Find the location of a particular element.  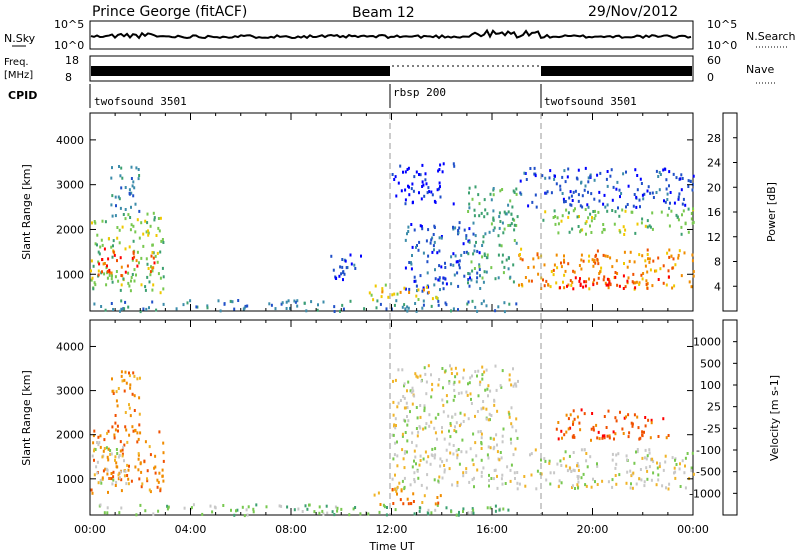

velocity-colorbar-label-tick: -25 is located at coordinates (712, 428).